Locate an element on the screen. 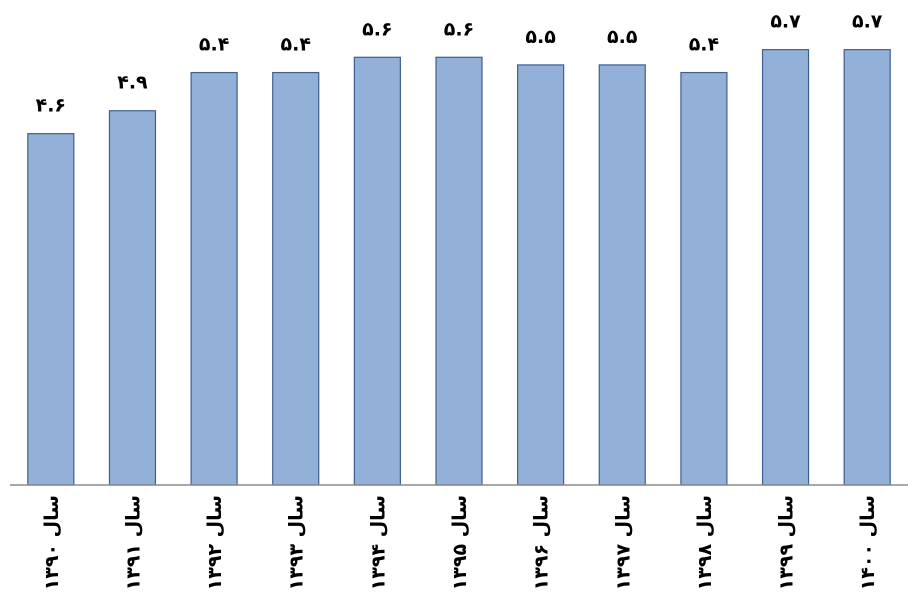 The image size is (908, 597). x-tick-label: سال ۱۴۰۰ is located at coordinates (868, 542).